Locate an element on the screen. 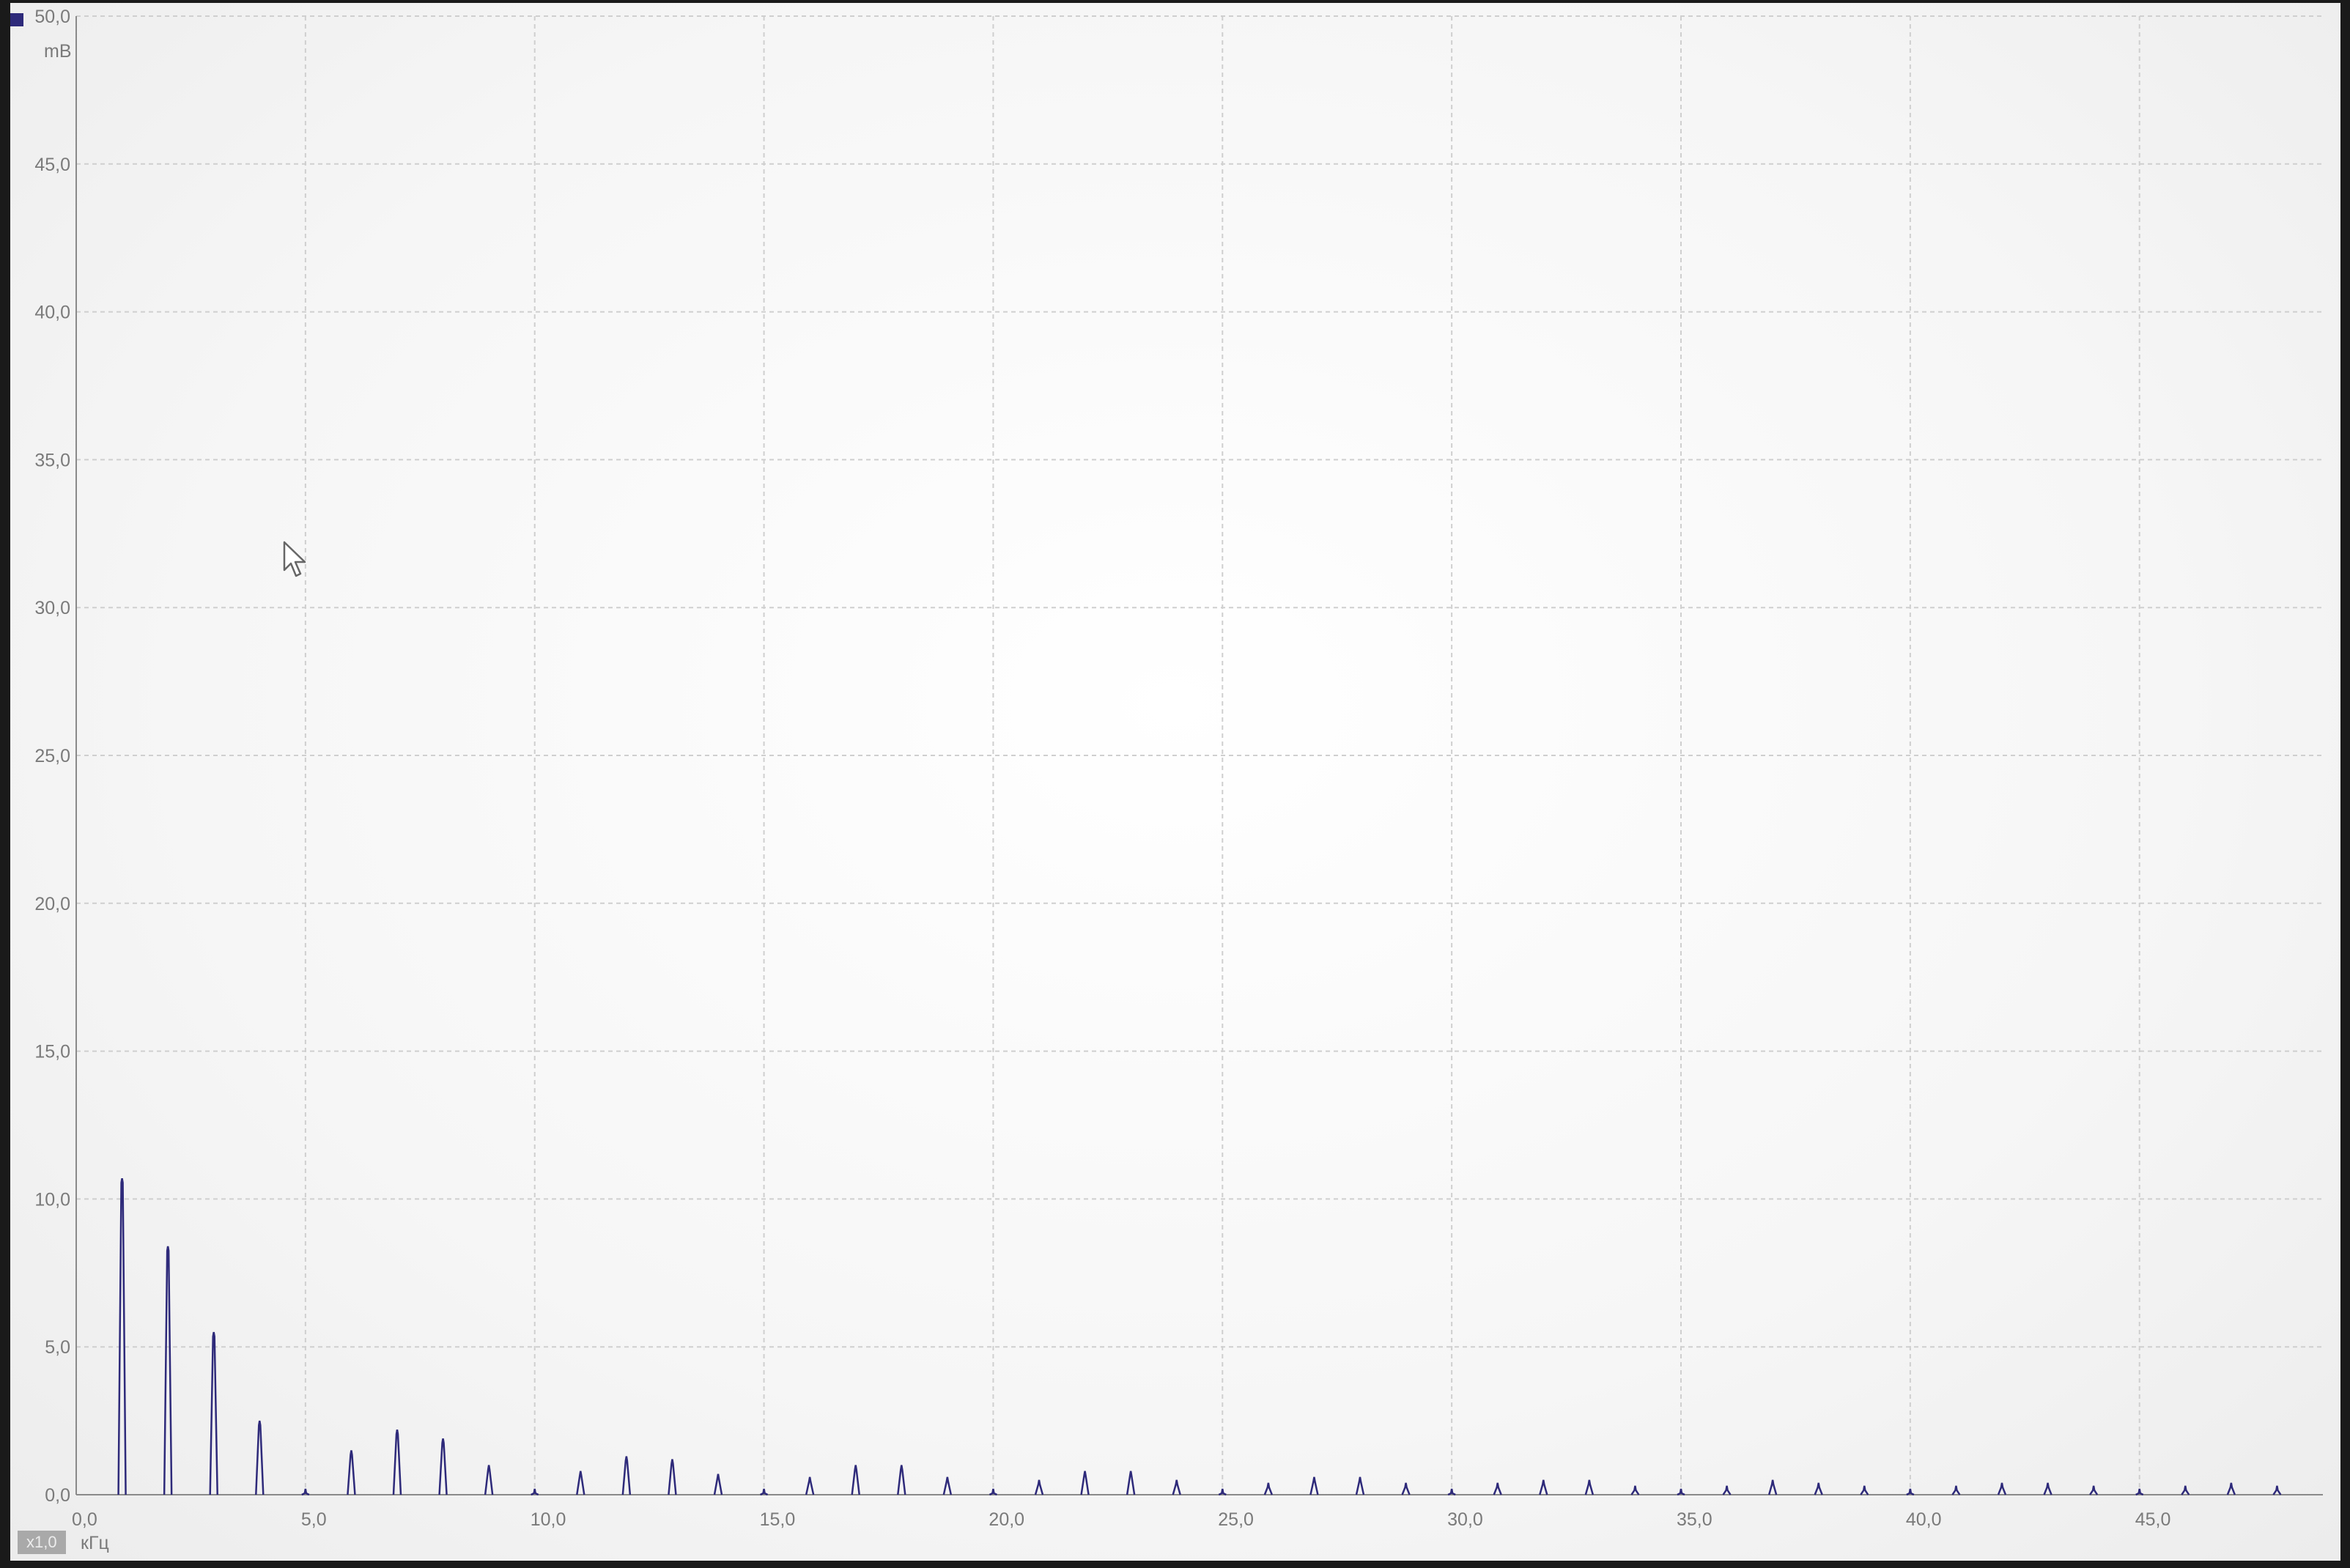 This screenshot has height=1568, width=2350. y-tick-label: 30,0 is located at coordinates (52, 608).